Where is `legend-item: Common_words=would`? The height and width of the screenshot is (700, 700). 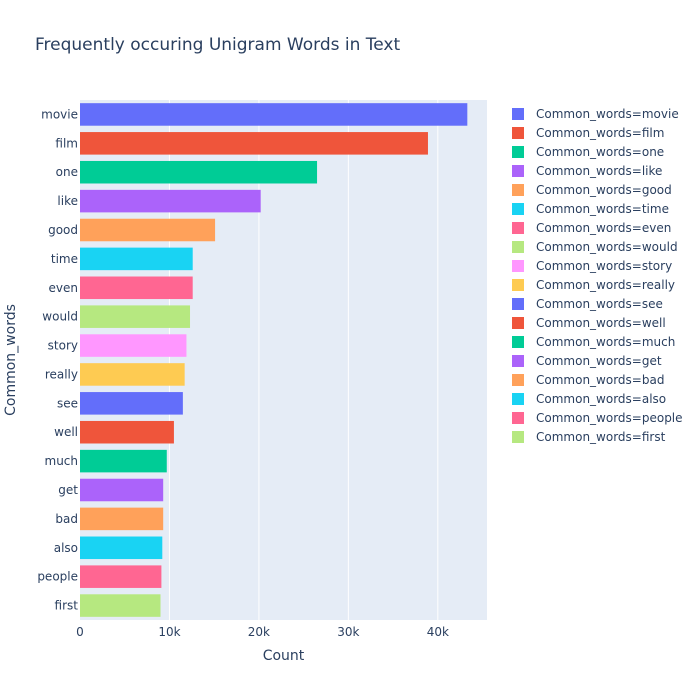 legend-item: Common_words=would is located at coordinates (595, 247).